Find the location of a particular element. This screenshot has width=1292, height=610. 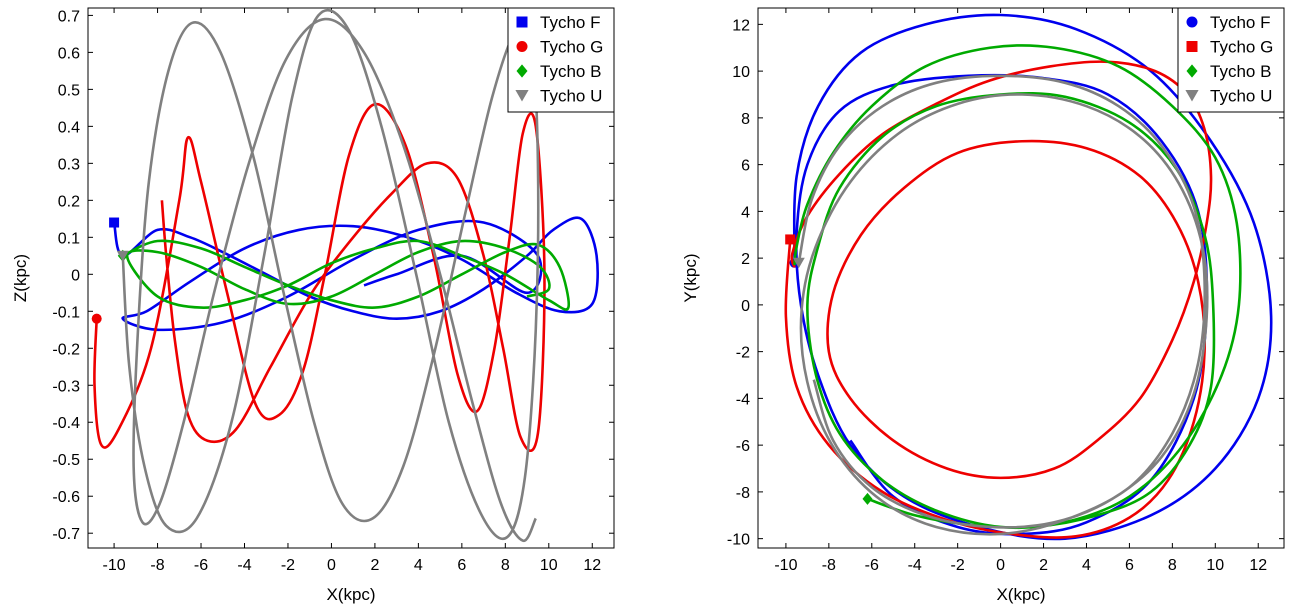

y-tick-label: 8 is located at coordinates (745, 119).